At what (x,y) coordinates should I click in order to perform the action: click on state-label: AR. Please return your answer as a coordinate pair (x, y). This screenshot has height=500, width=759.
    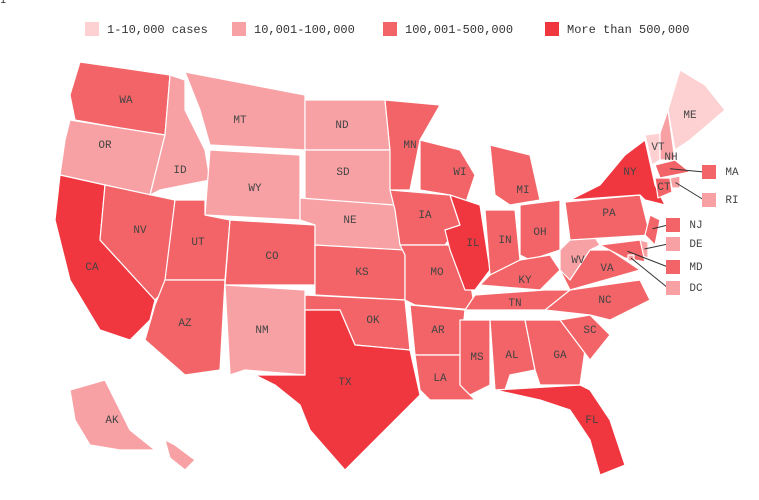
    Looking at the image, I should click on (438, 331).